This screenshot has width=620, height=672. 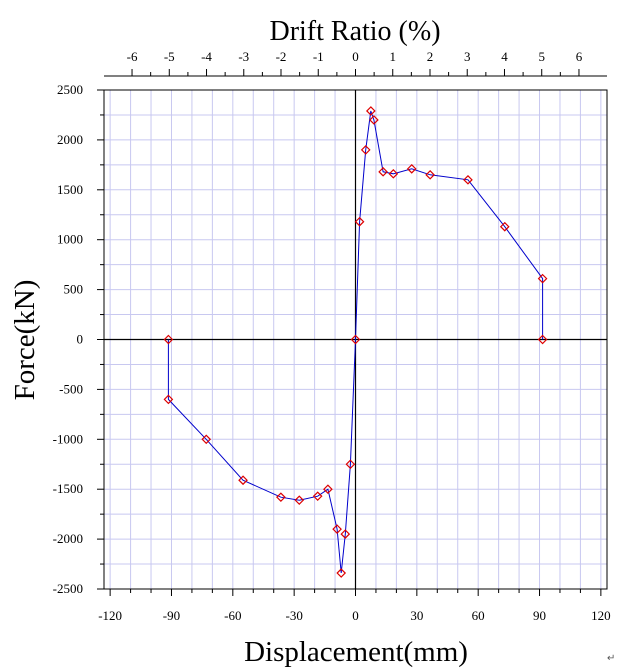 I want to click on y-tick-label: 1000, so click(x=70, y=239).